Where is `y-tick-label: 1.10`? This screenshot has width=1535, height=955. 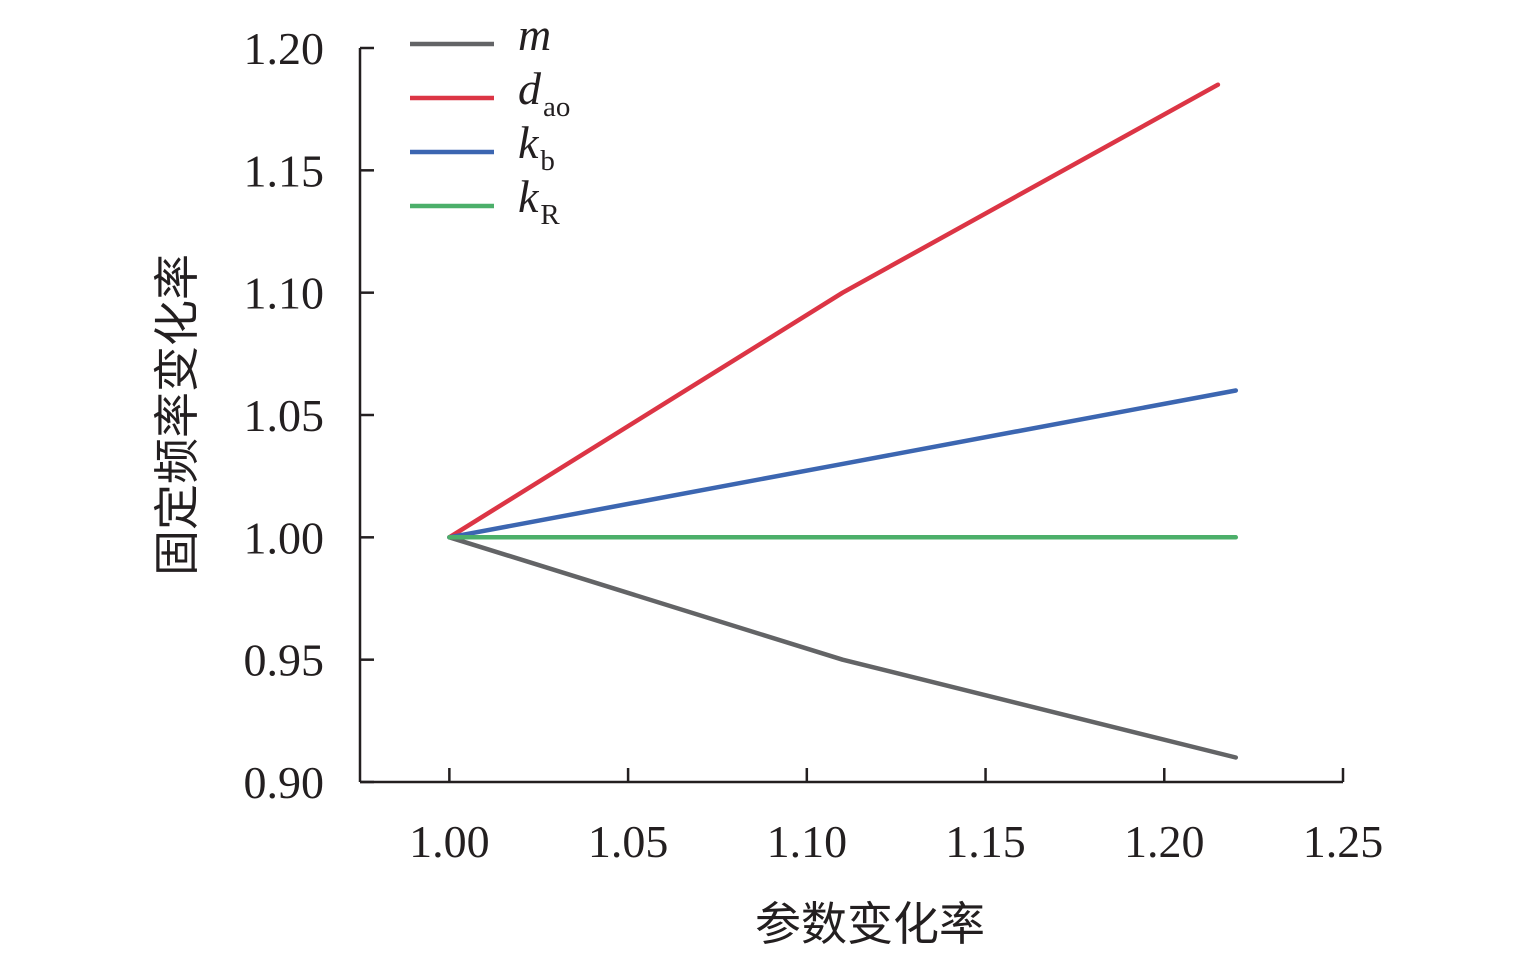
y-tick-label: 1.10 is located at coordinates (284, 293).